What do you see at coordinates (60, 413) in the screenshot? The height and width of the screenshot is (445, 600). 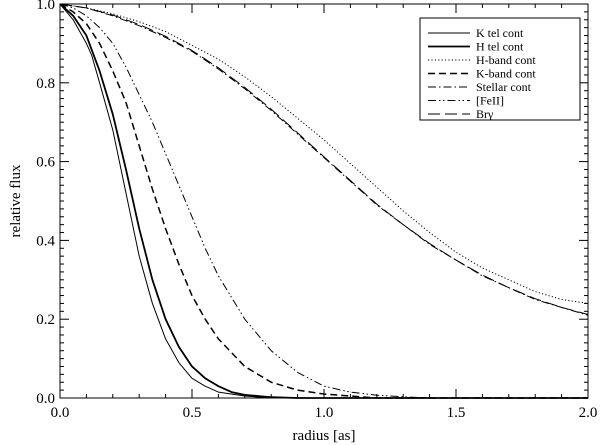 I see `x-tick-label: 0.0` at bounding box center [60, 413].